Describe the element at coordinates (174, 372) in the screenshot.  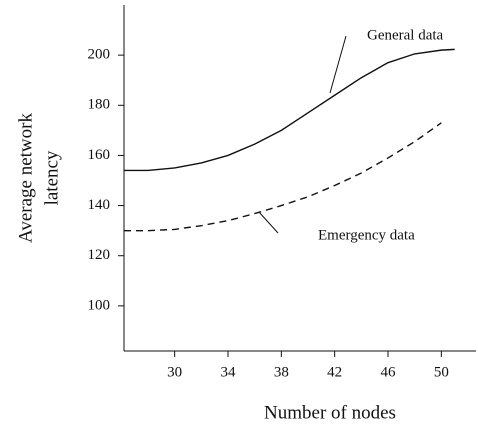
I see `x-tick-label: 30` at that location.